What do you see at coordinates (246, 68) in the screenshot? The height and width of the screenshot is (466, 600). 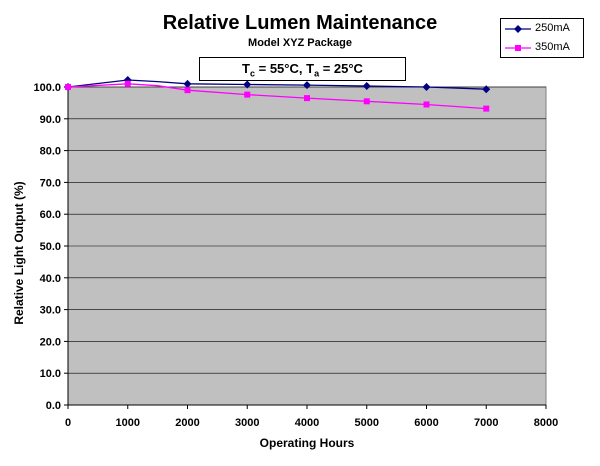 I see `tc-symbol: T` at bounding box center [246, 68].